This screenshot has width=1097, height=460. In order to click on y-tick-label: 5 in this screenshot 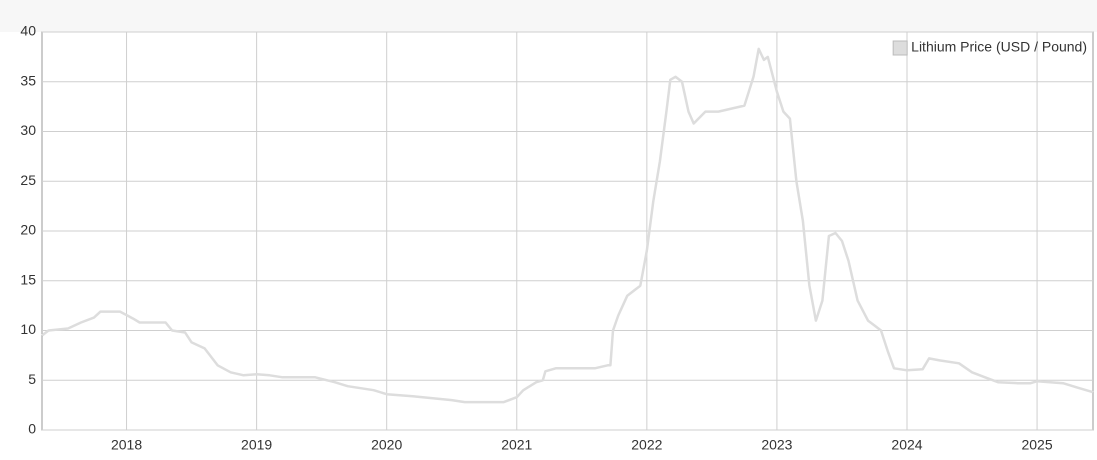, I will do `click(32, 379)`.